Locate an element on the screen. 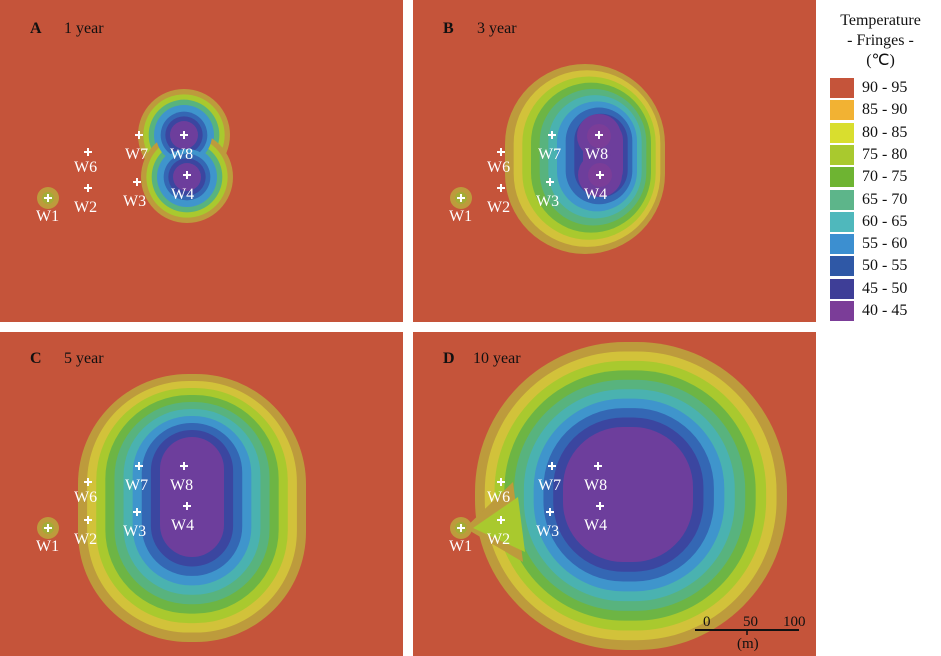  panel-c-title: 5 year is located at coordinates (84, 358).